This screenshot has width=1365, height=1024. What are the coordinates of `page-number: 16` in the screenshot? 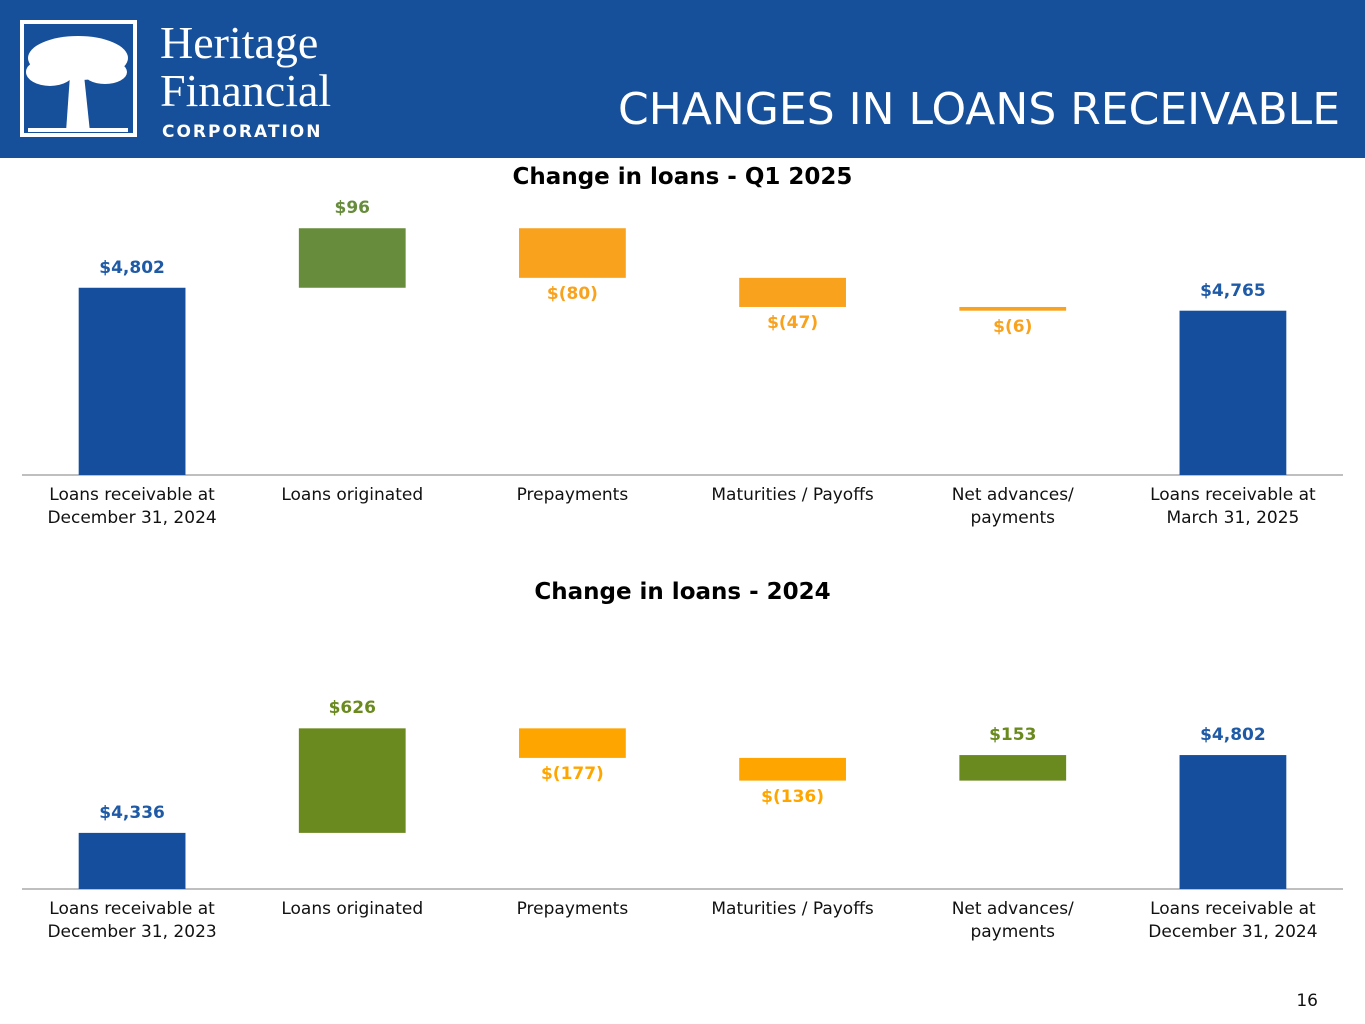 It's located at (1307, 1001).